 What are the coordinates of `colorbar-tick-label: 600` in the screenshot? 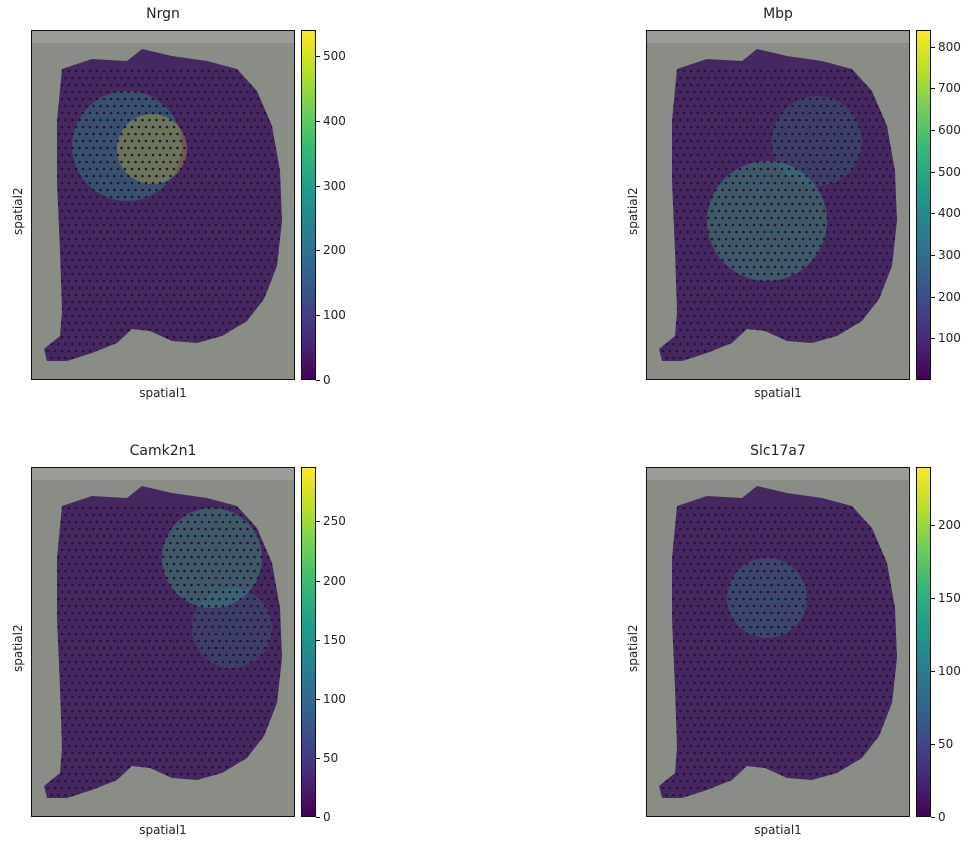 It's located at (949, 130).